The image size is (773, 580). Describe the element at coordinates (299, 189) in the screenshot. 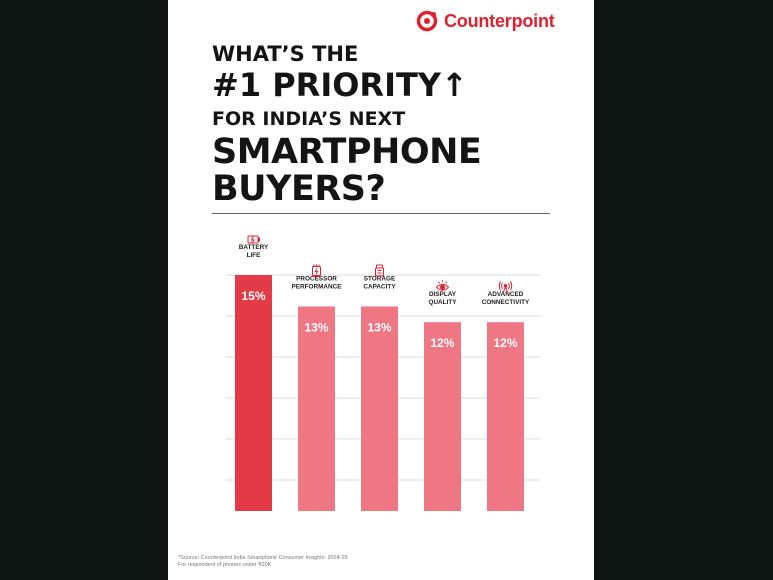

I see `headline-line-5: BUYERS?` at that location.